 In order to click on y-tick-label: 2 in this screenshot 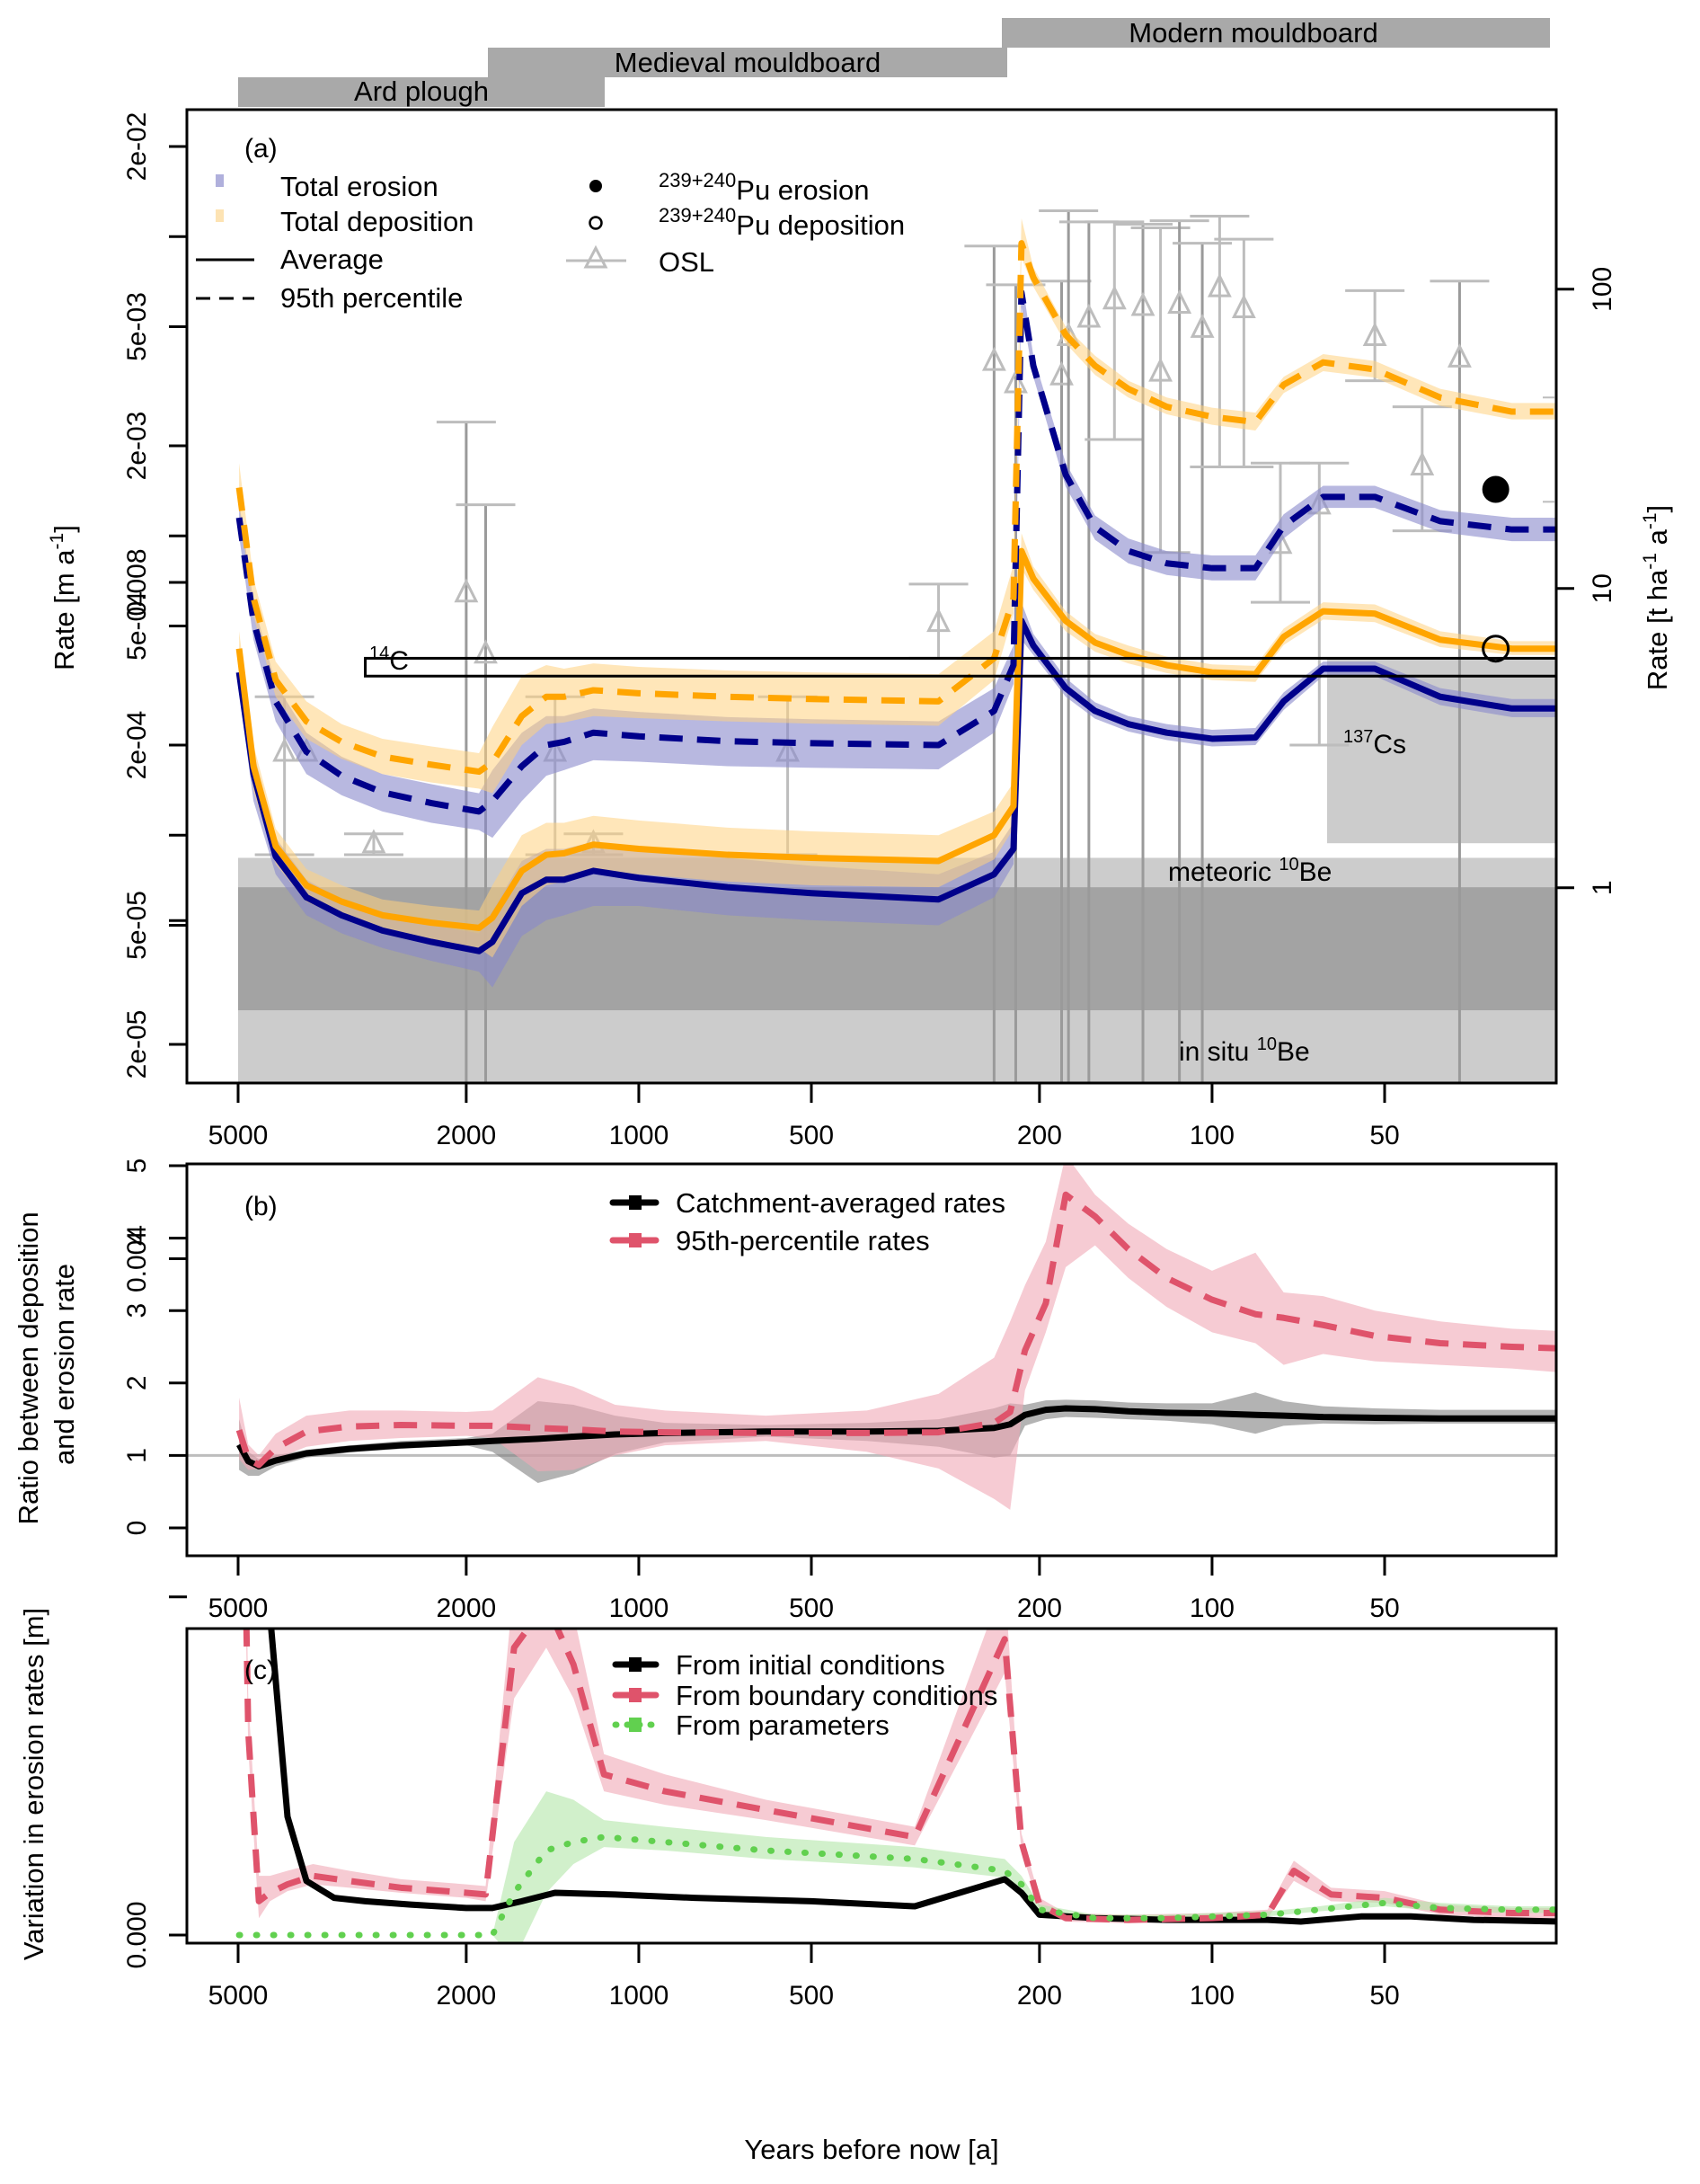, I will do `click(137, 1382)`.